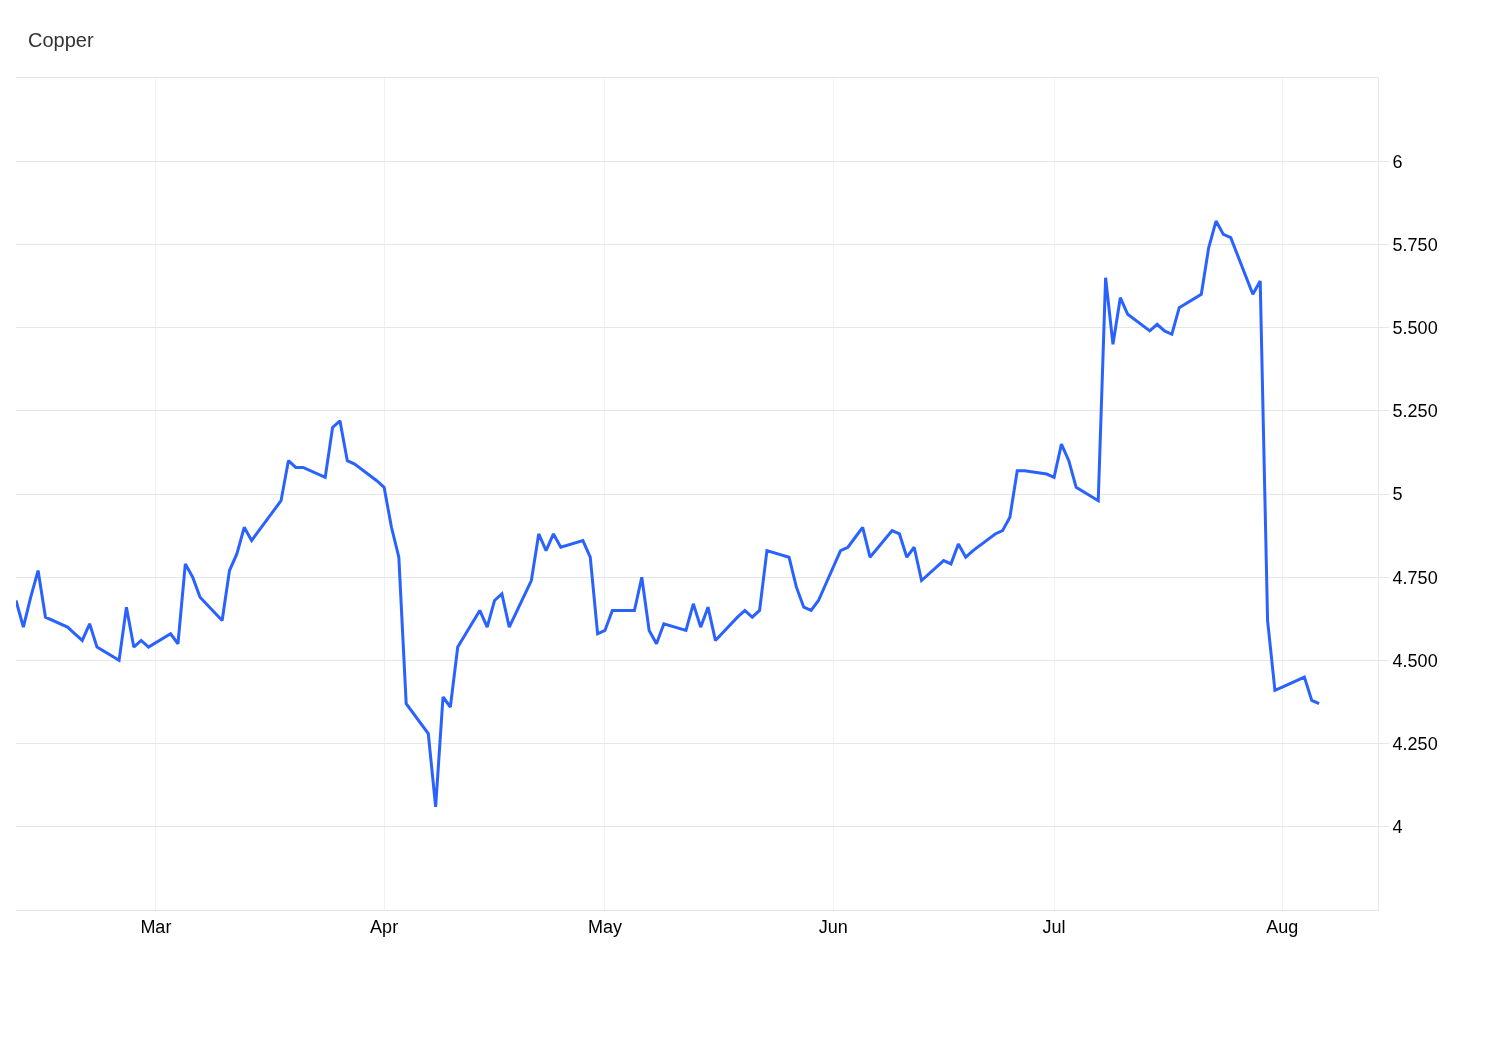 Image resolution: width=1500 pixels, height=1040 pixels. Describe the element at coordinates (1397, 827) in the screenshot. I see `y-tick-label: 4` at that location.